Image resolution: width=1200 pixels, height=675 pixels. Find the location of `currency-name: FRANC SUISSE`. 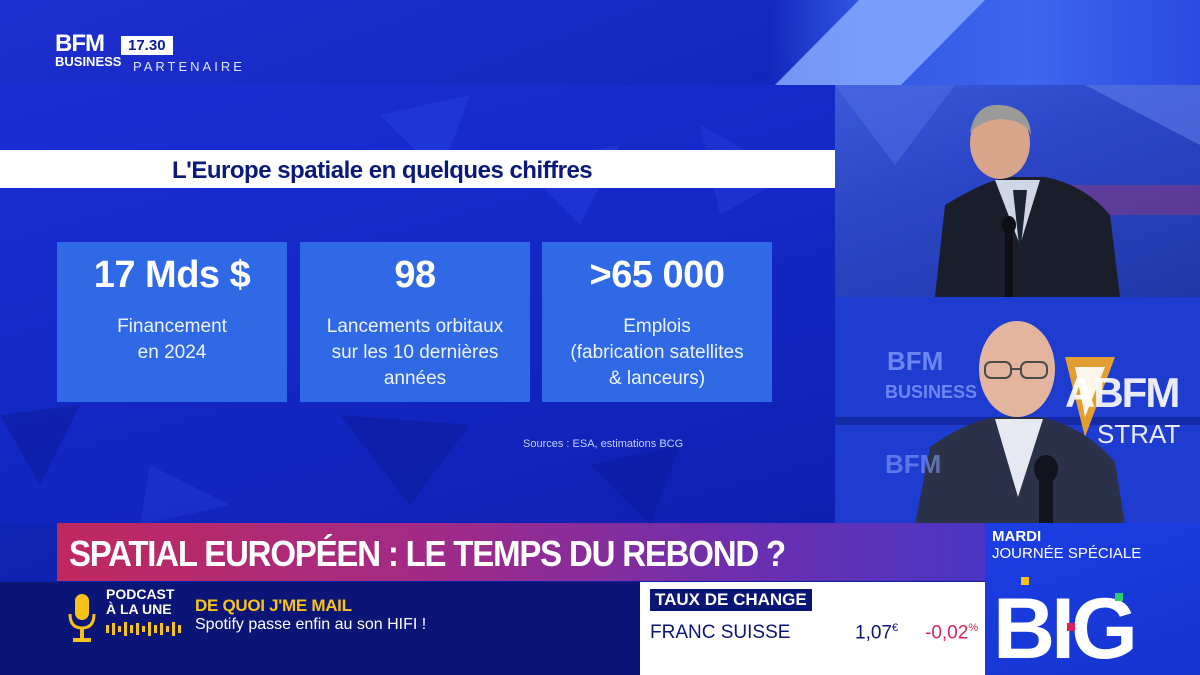

currency-name: FRANC SUISSE is located at coordinates (720, 632).